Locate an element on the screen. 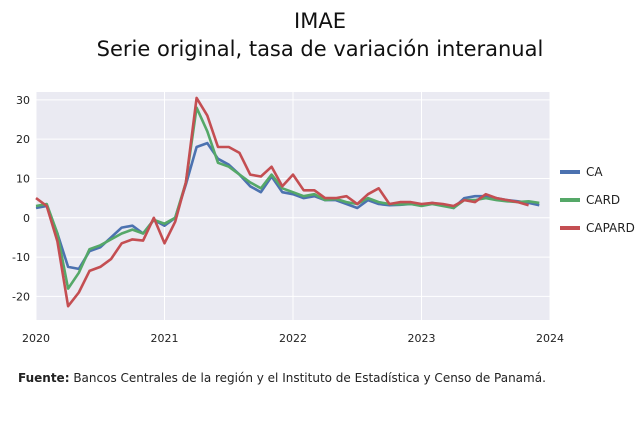  legend-item-ca: CA is located at coordinates (581, 172).